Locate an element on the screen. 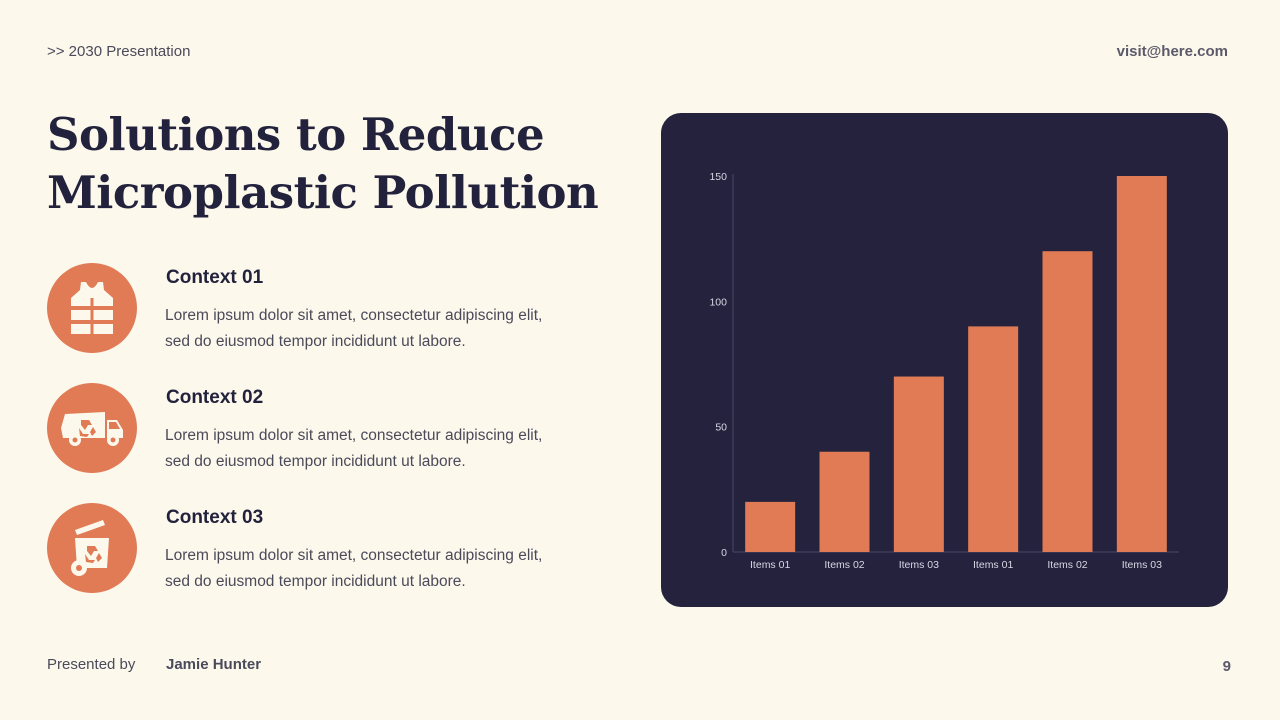 The width and height of the screenshot is (1280, 720). recycling-truck-icon is located at coordinates (92, 428).